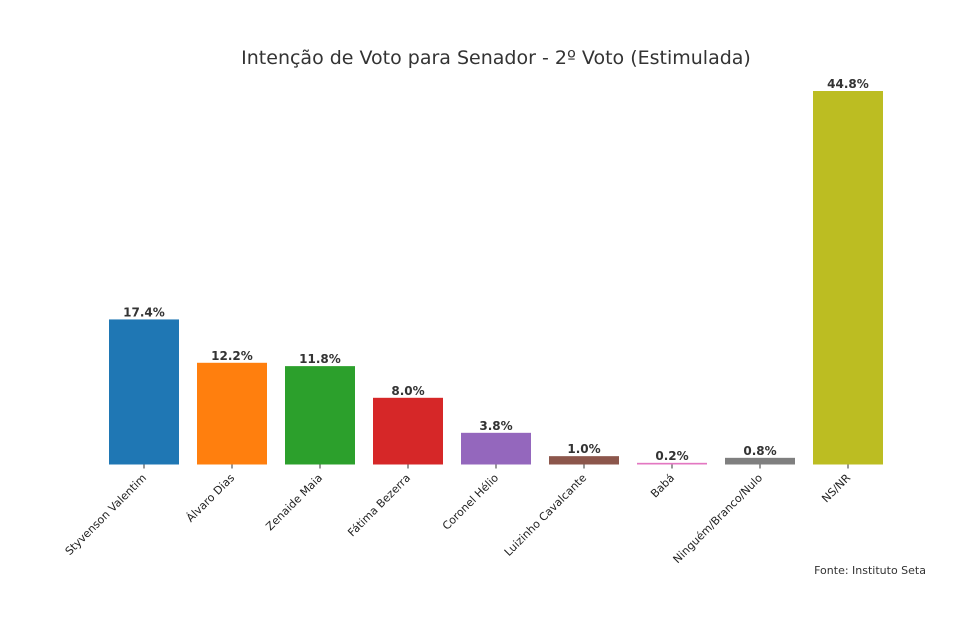 Image resolution: width=956 pixels, height=632 pixels. What do you see at coordinates (870, 570) in the screenshot?
I see `source-note: Fonte: Instituto Seta` at bounding box center [870, 570].